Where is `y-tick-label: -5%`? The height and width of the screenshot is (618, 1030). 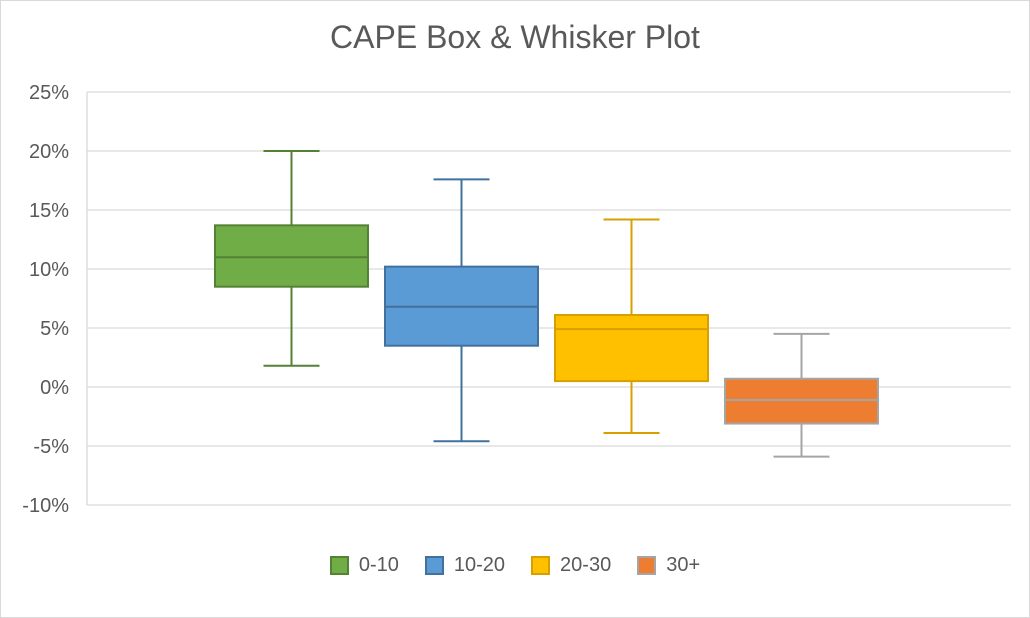
y-tick-label: -5% is located at coordinates (51, 447).